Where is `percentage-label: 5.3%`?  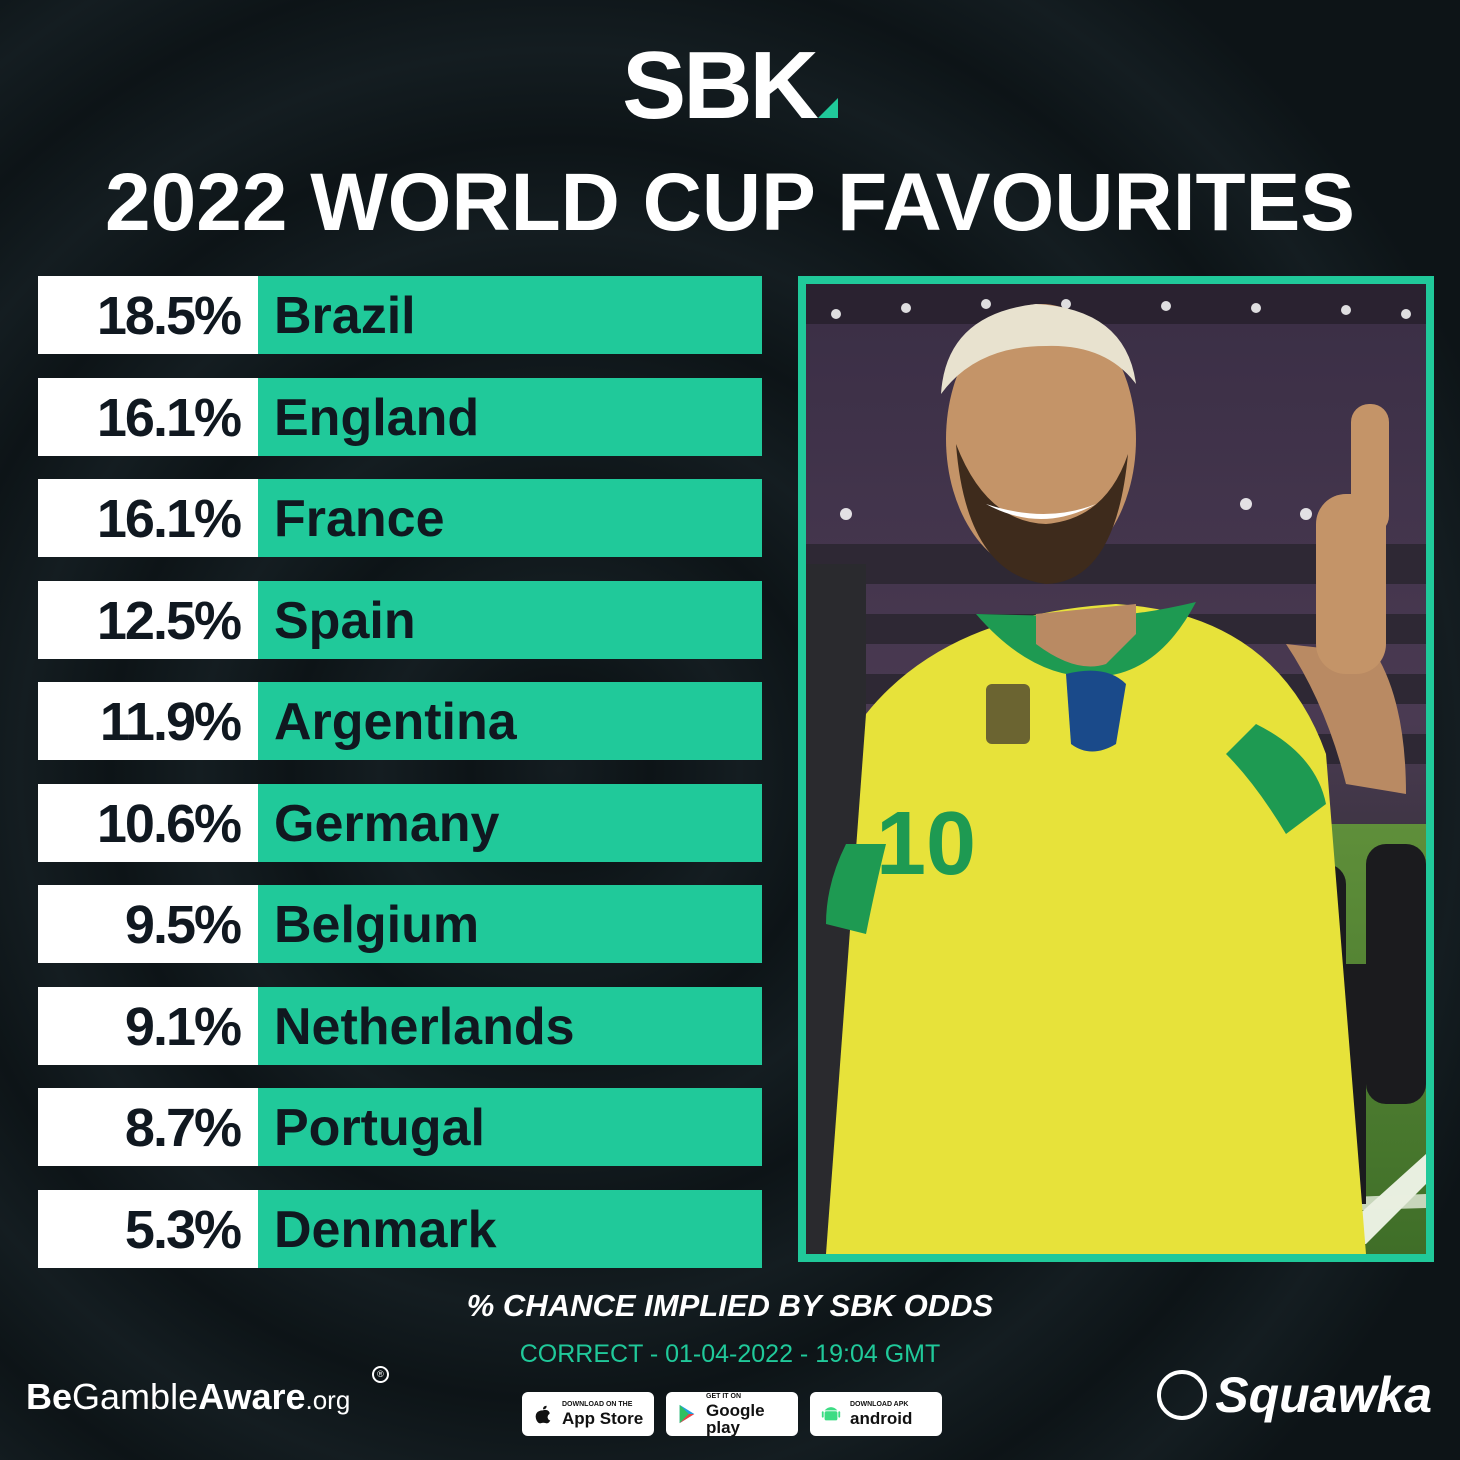 percentage-label: 5.3% is located at coordinates (148, 1229).